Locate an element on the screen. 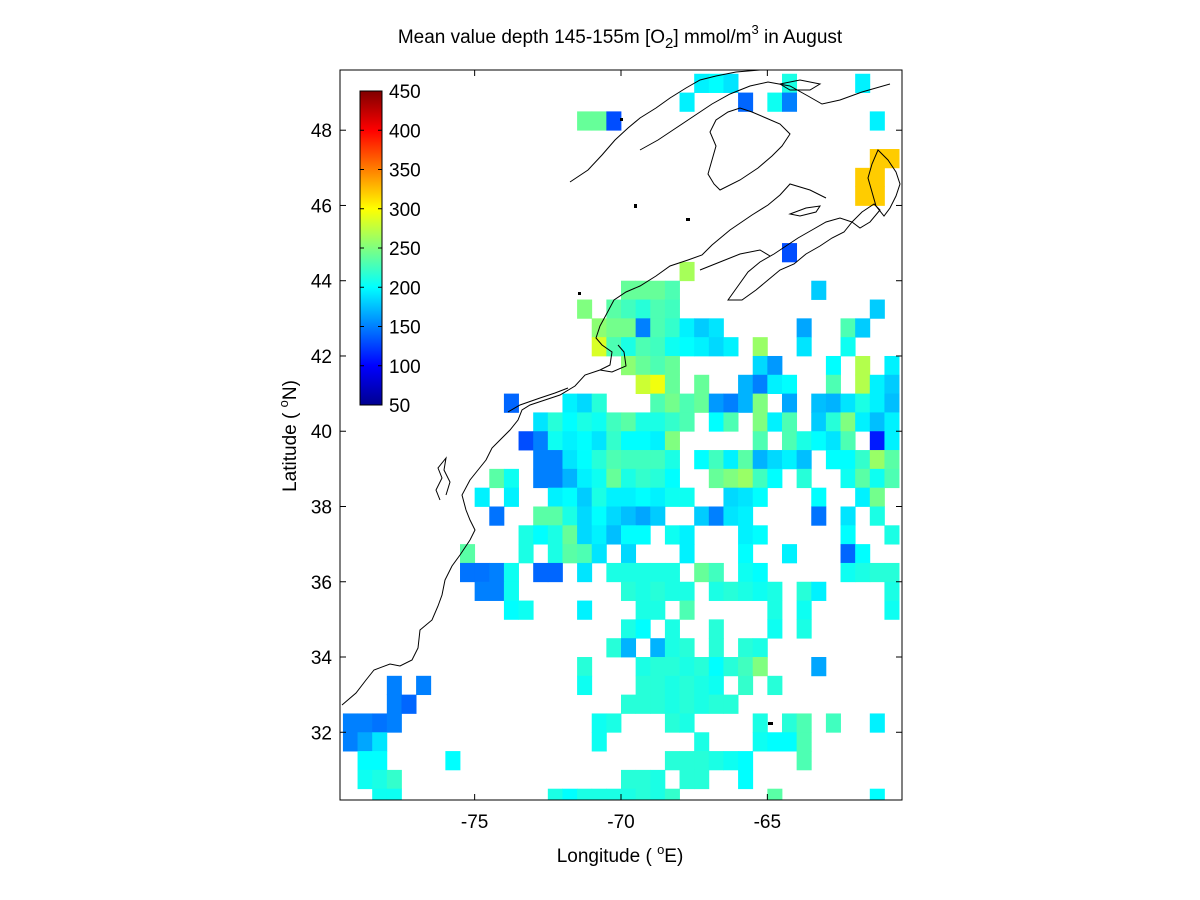 This screenshot has height=900, width=1200. y-tick-label: 38 is located at coordinates (321, 507).